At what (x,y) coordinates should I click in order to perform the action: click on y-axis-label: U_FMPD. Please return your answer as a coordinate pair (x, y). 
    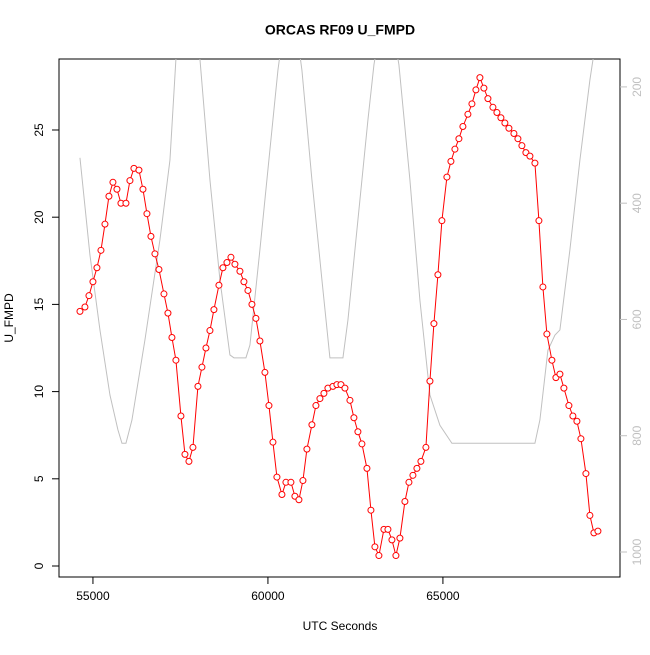
    Looking at the image, I should click on (9, 318).